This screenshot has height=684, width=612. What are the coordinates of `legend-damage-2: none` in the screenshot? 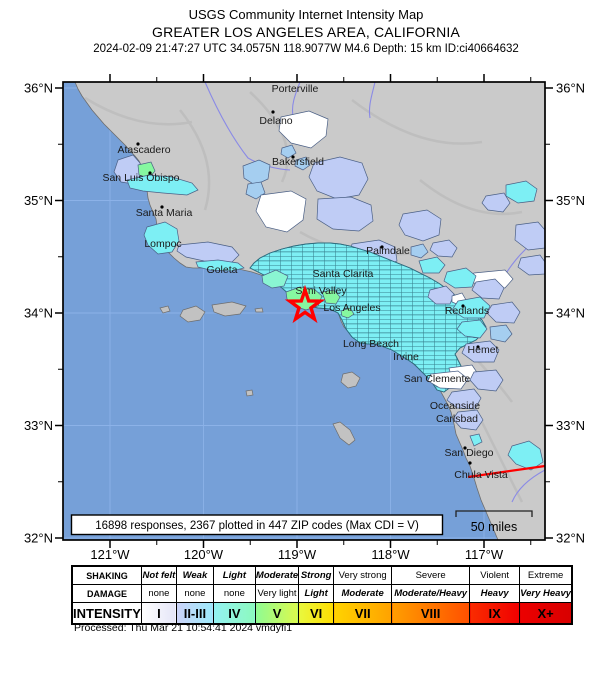 It's located at (234, 593).